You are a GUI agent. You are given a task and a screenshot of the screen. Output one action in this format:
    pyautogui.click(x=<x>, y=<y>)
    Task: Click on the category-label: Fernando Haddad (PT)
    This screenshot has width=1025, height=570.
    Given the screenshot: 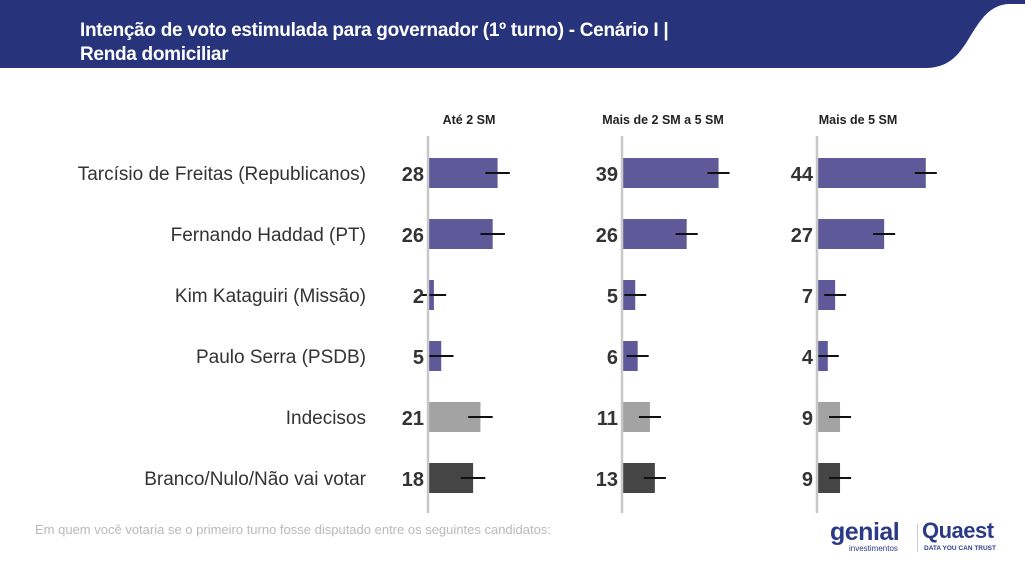 What is the action you would take?
    pyautogui.click(x=268, y=235)
    